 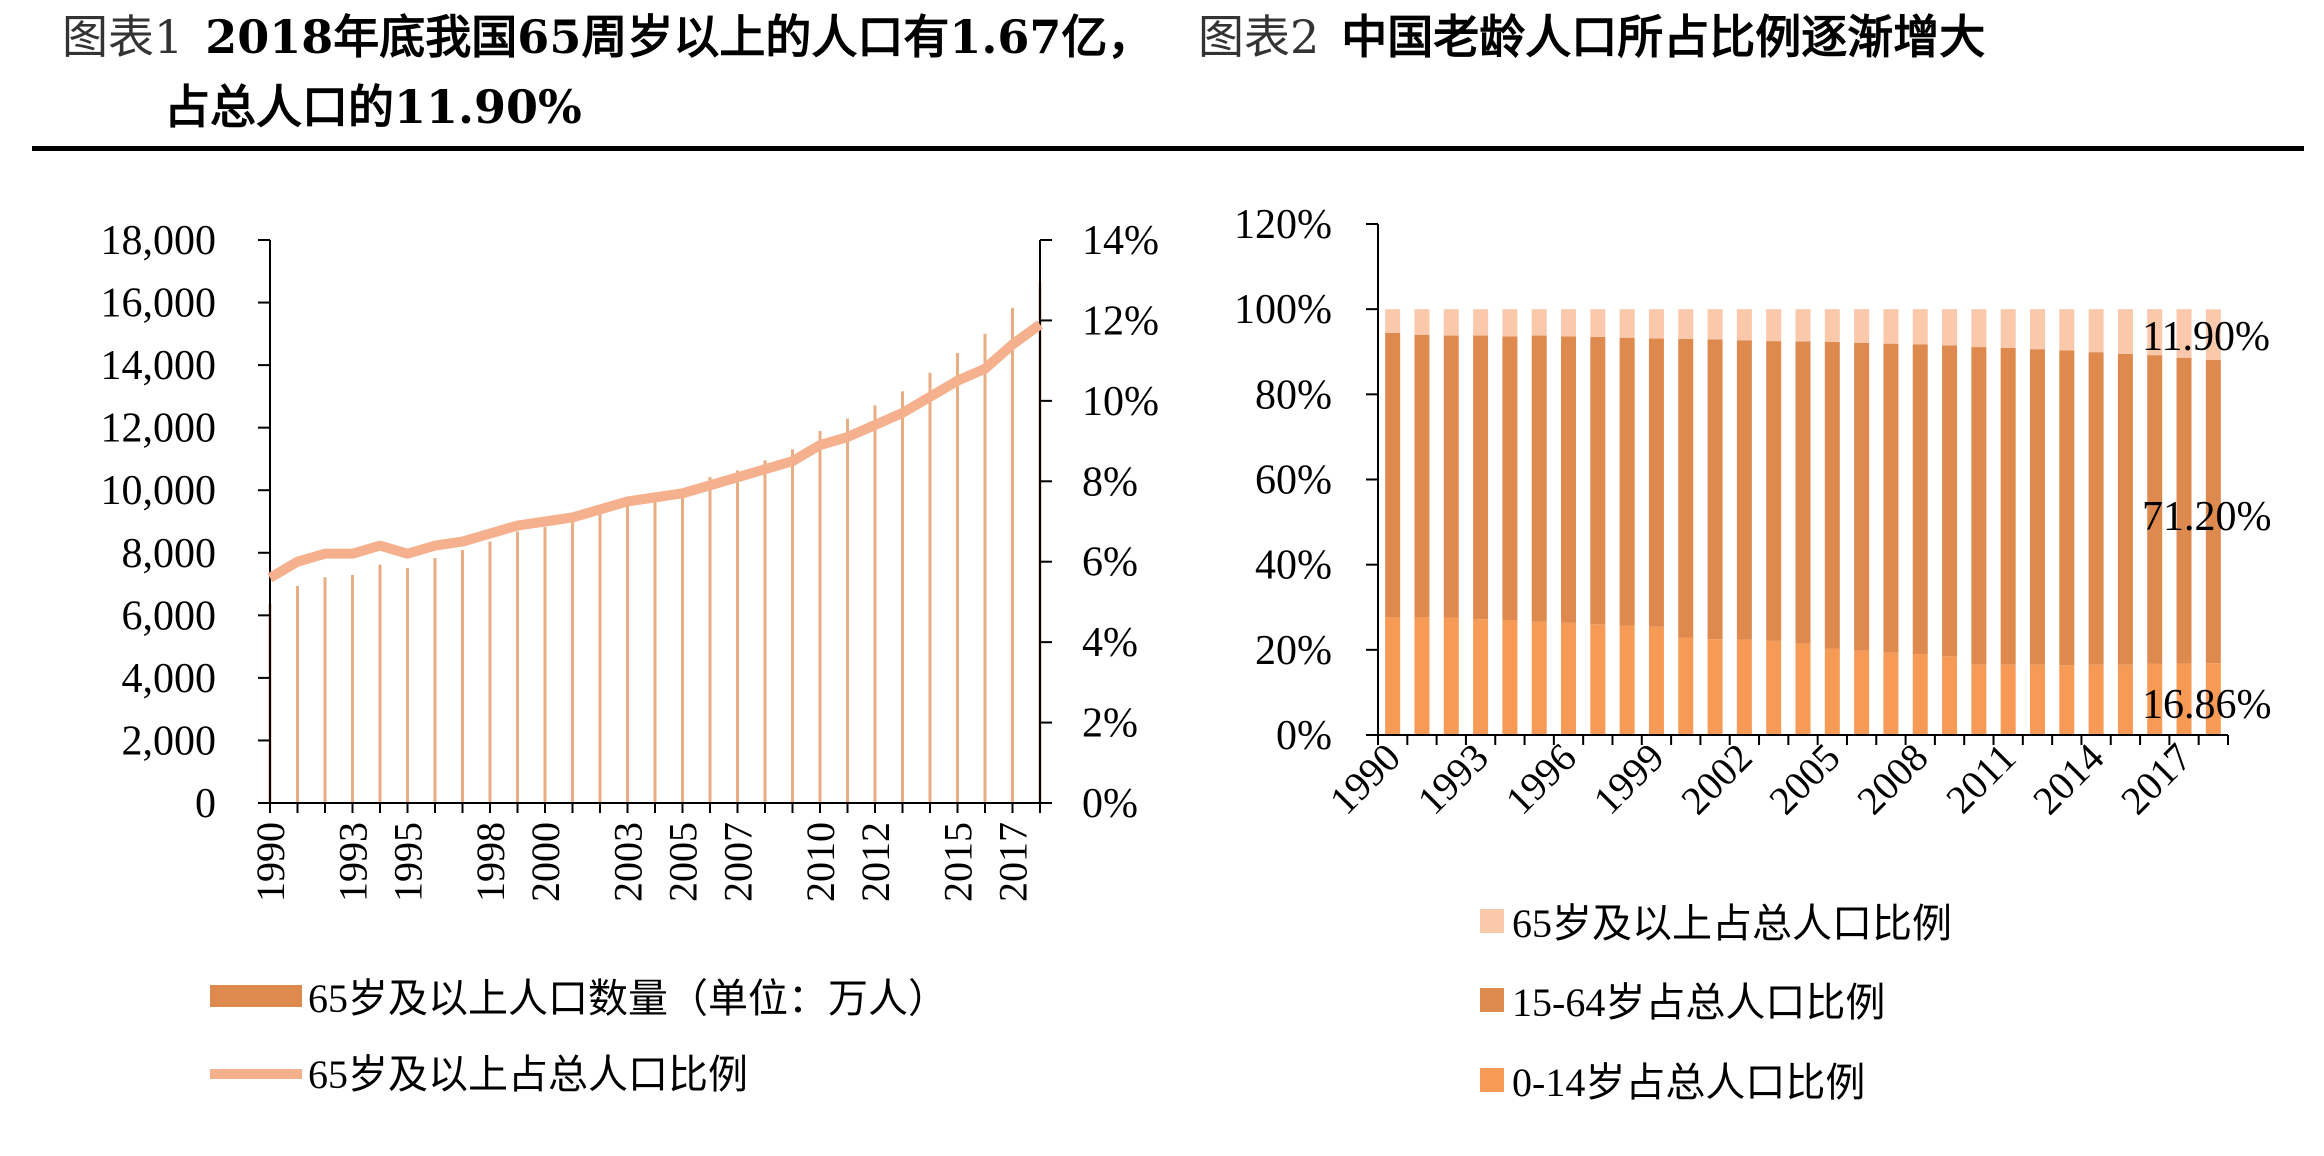 What do you see at coordinates (1627, 680) in the screenshot?
I see `chart2-bar-1998-s0` at bounding box center [1627, 680].